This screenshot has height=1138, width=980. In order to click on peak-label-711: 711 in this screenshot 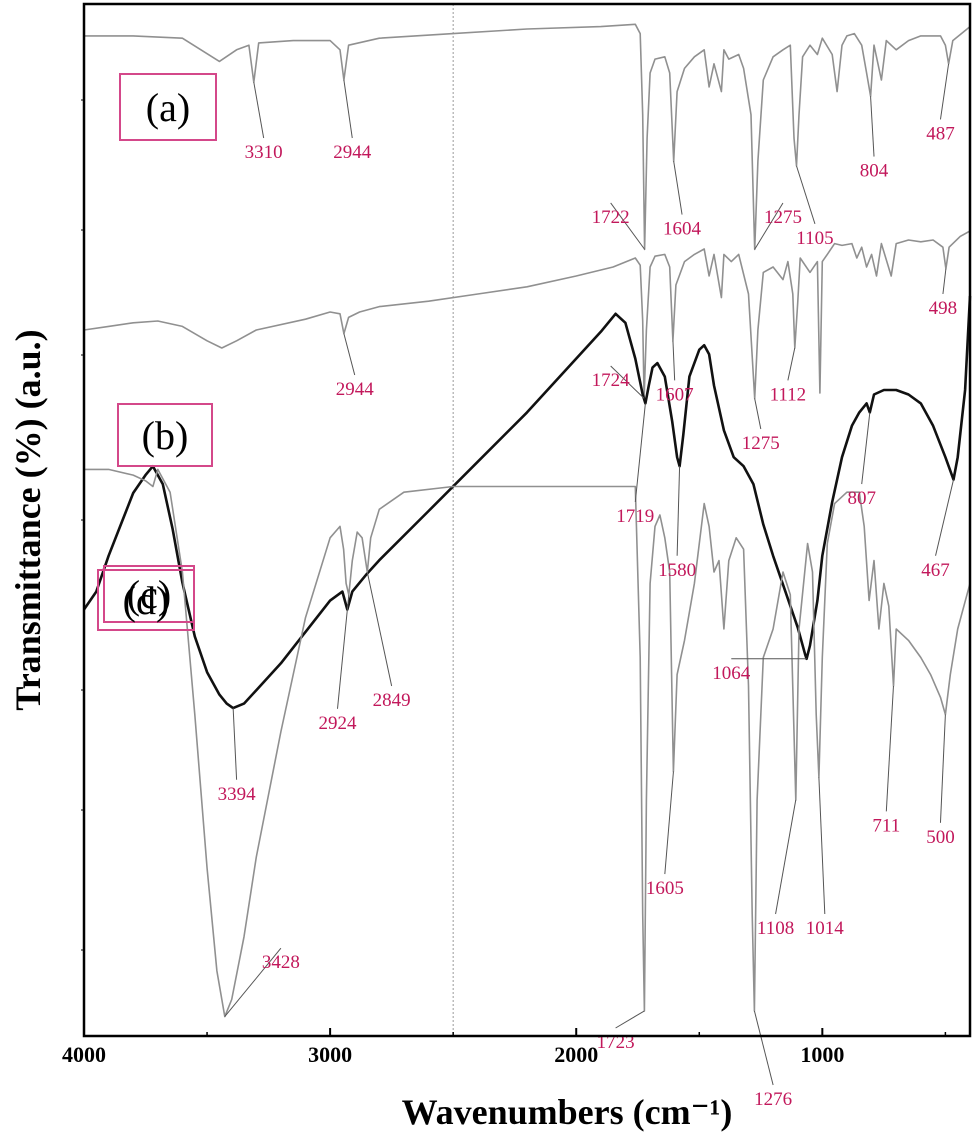, I will do `click(886, 825)`.